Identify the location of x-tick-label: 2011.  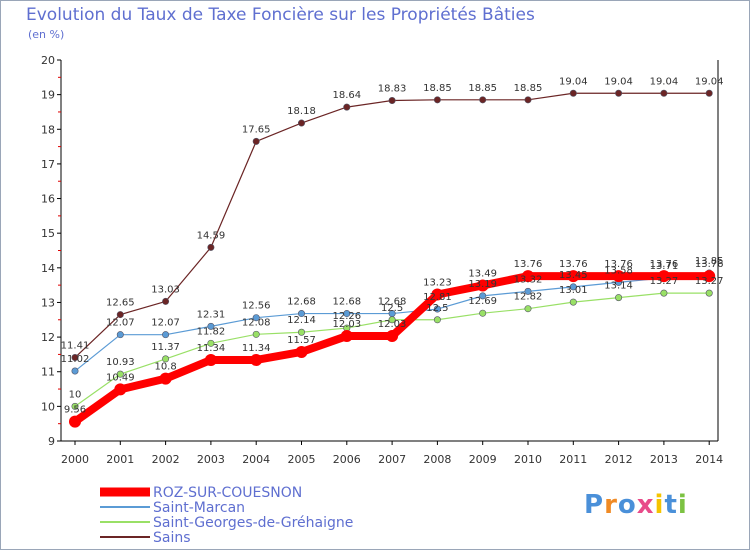
(573, 459).